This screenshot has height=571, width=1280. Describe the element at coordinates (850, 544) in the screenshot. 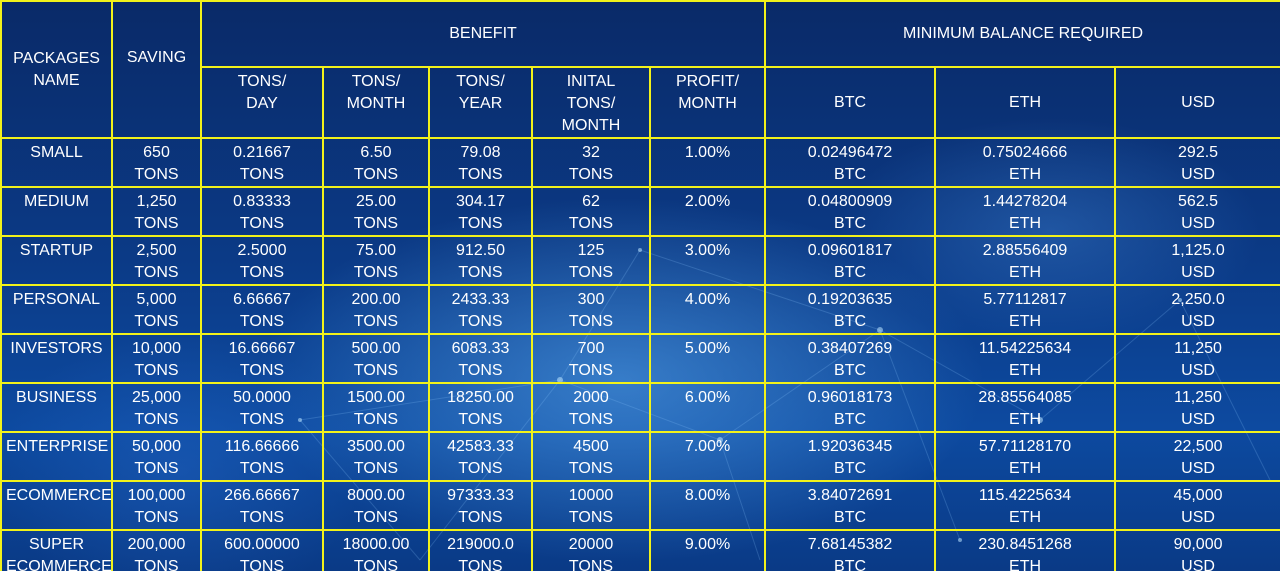

I see `btc-balance-value: 7.68145382` at that location.